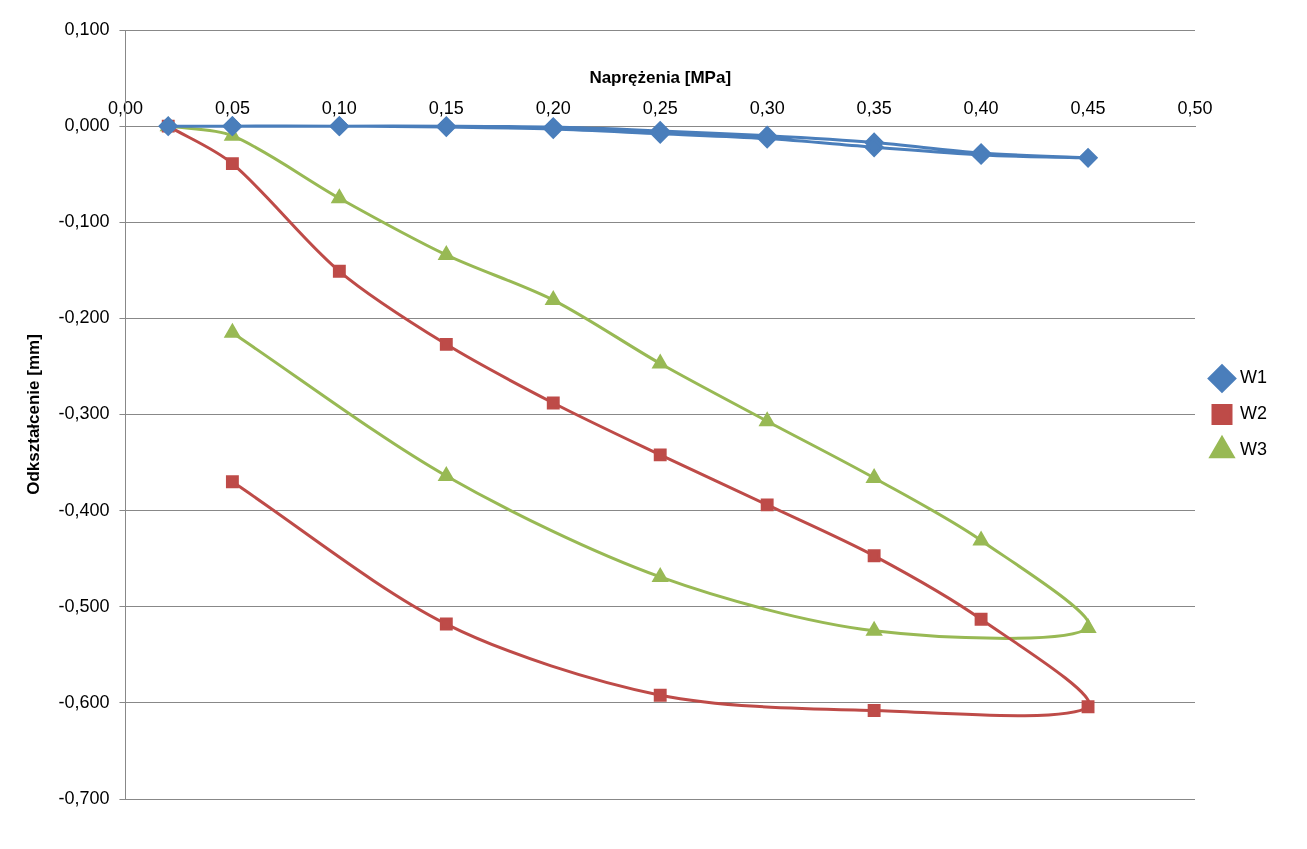  Describe the element at coordinates (84, 605) in the screenshot. I see `y-tick-label: -0,500` at that location.